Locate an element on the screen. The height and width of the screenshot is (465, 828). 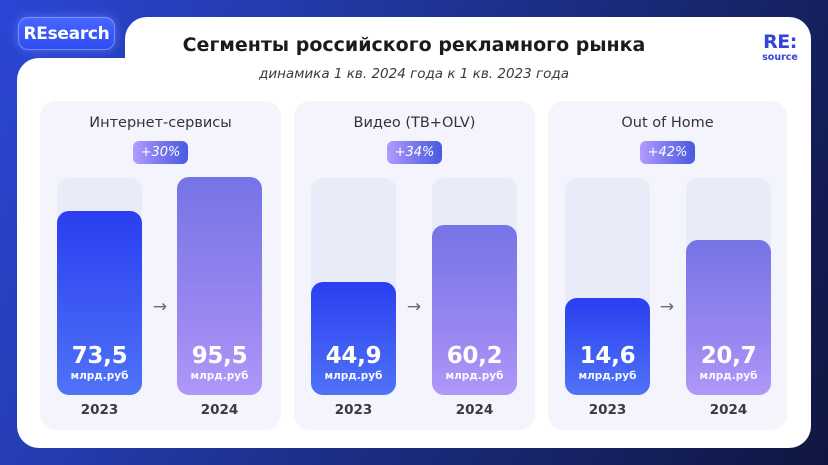
logo-sub-text: source is located at coordinates (780, 57).